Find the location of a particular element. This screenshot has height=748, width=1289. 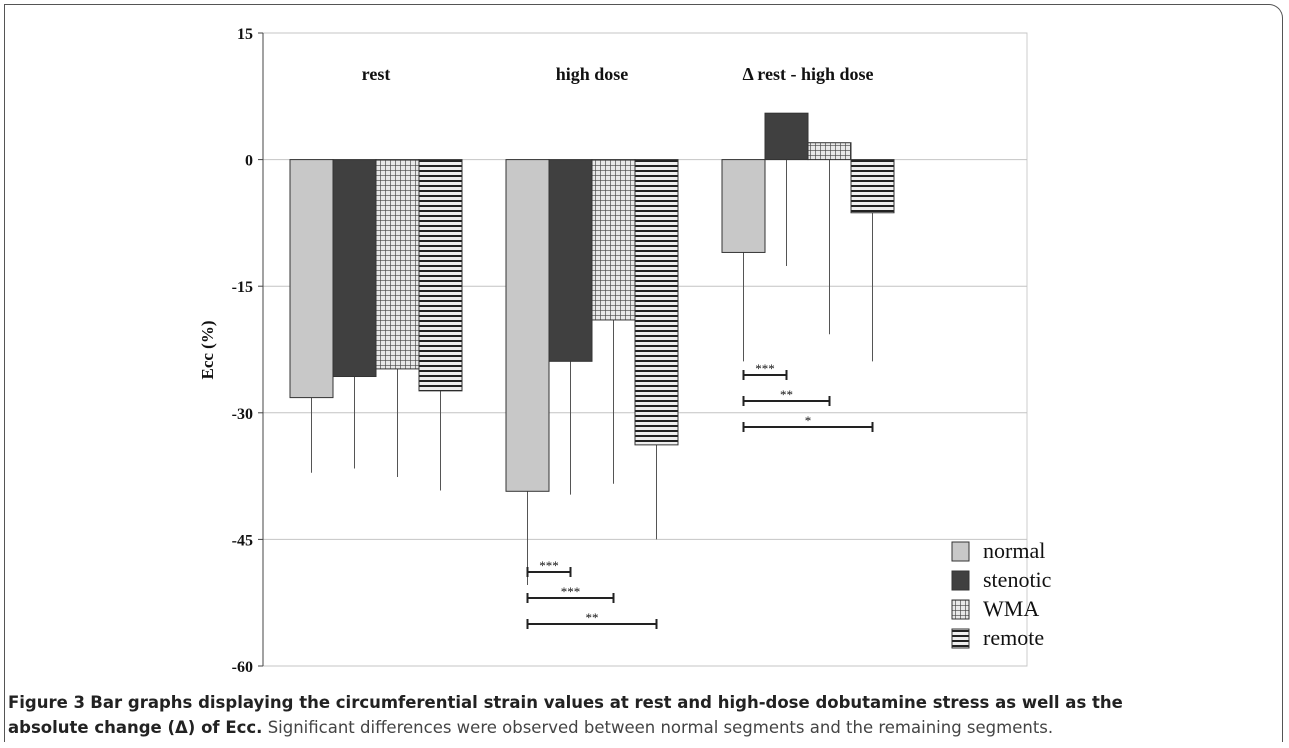

significance-label: * is located at coordinates (808, 420).